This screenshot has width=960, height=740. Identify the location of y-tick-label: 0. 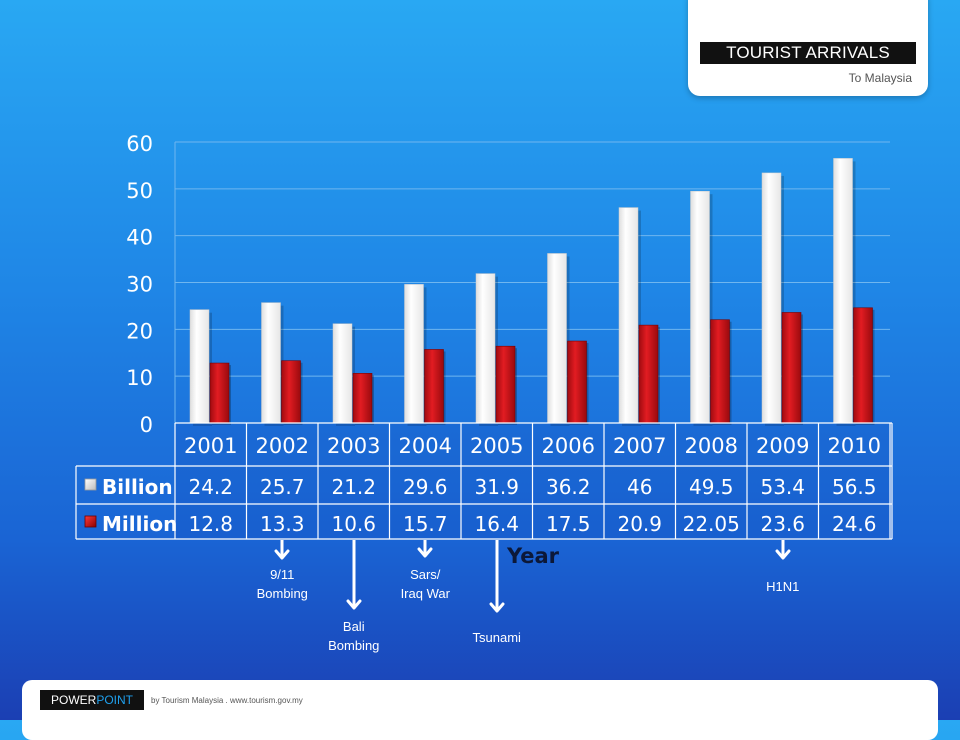
(146, 425).